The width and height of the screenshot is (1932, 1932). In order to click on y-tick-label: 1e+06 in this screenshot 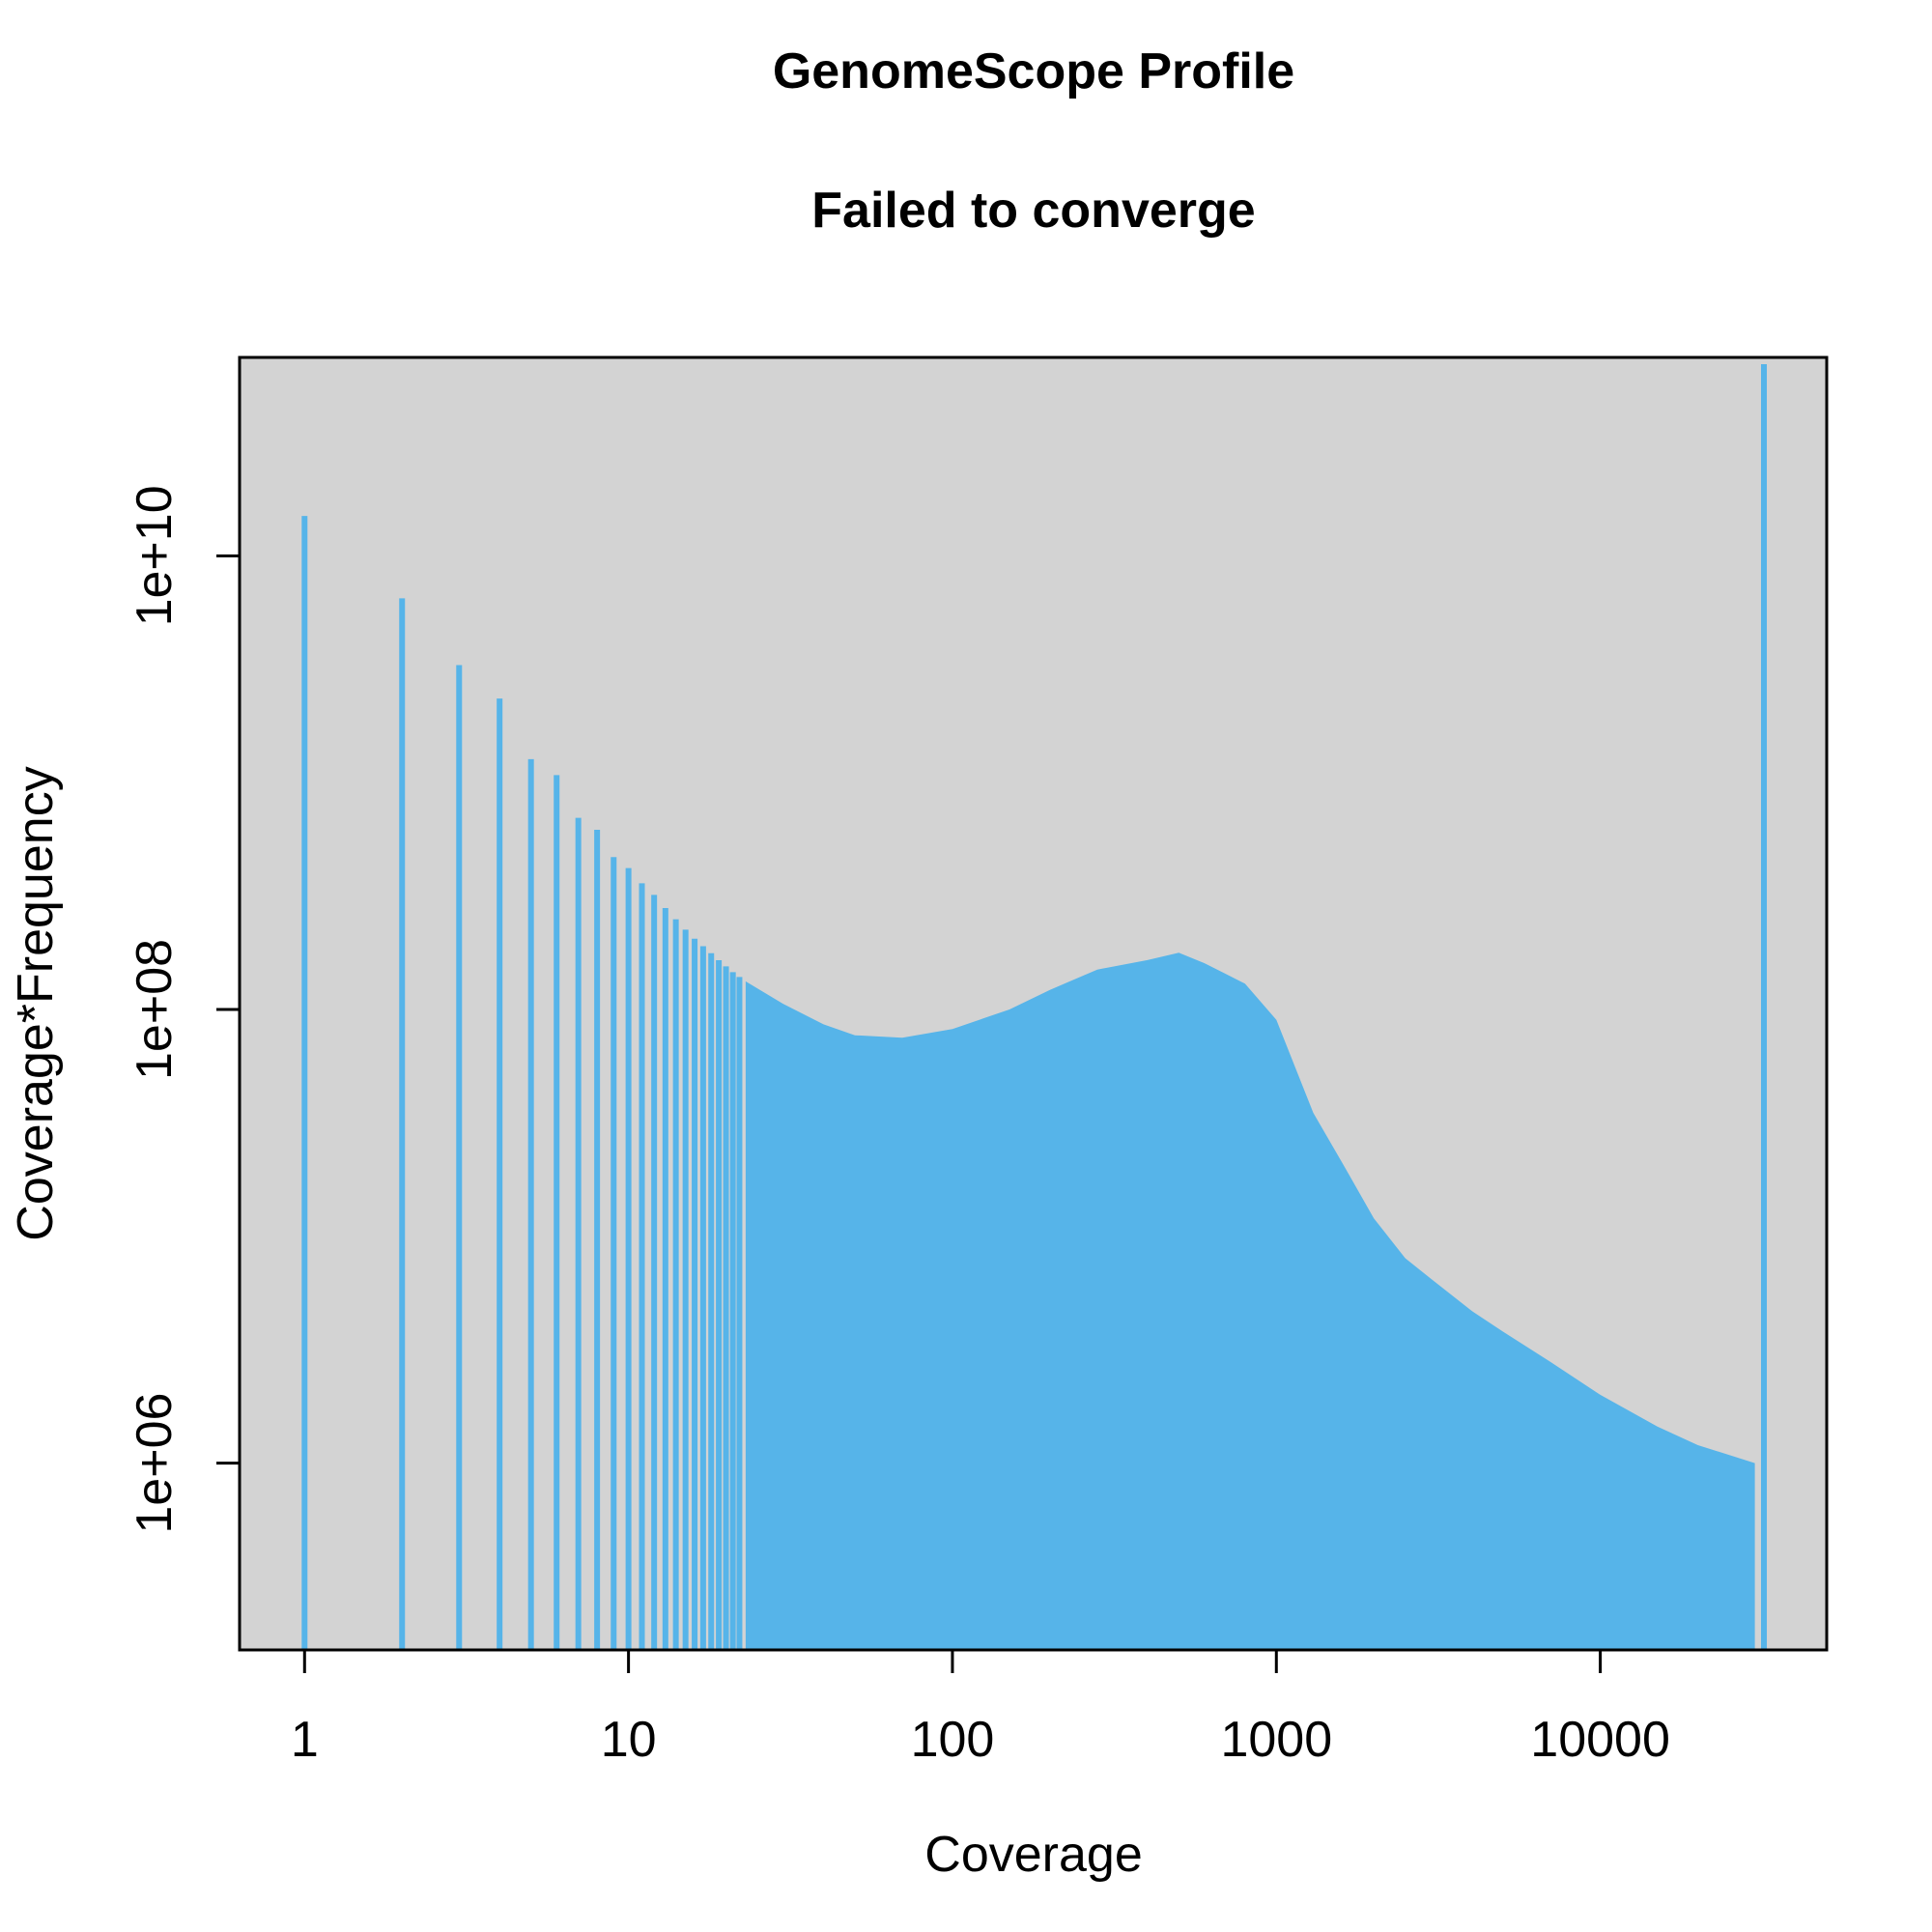, I will do `click(155, 1463)`.